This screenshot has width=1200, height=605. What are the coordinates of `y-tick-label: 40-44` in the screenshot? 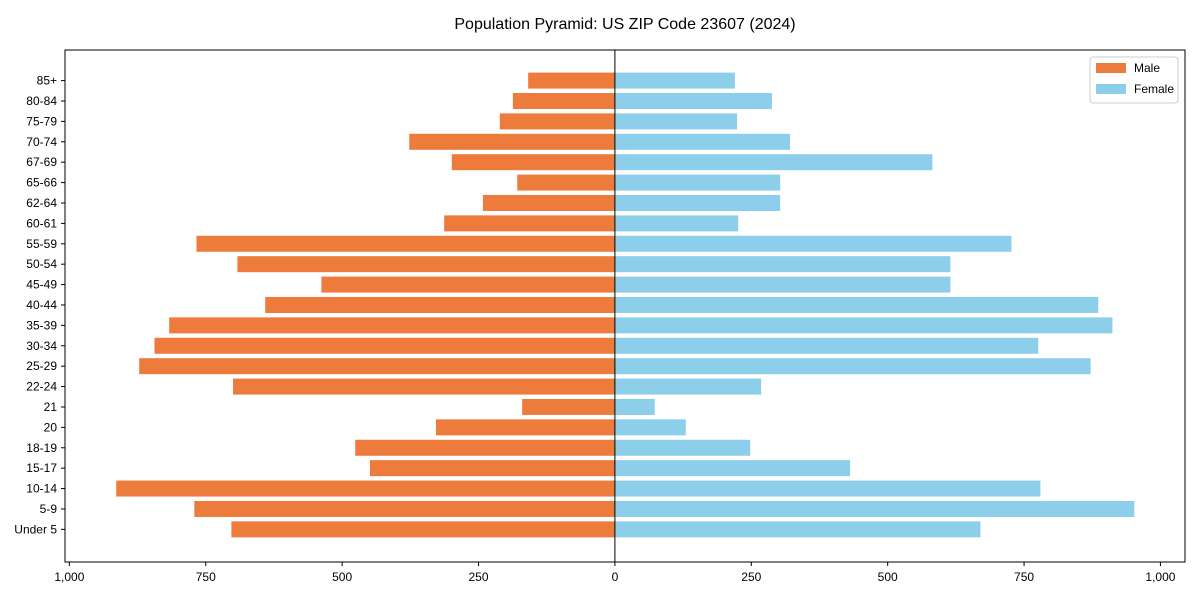 It's located at (41, 305).